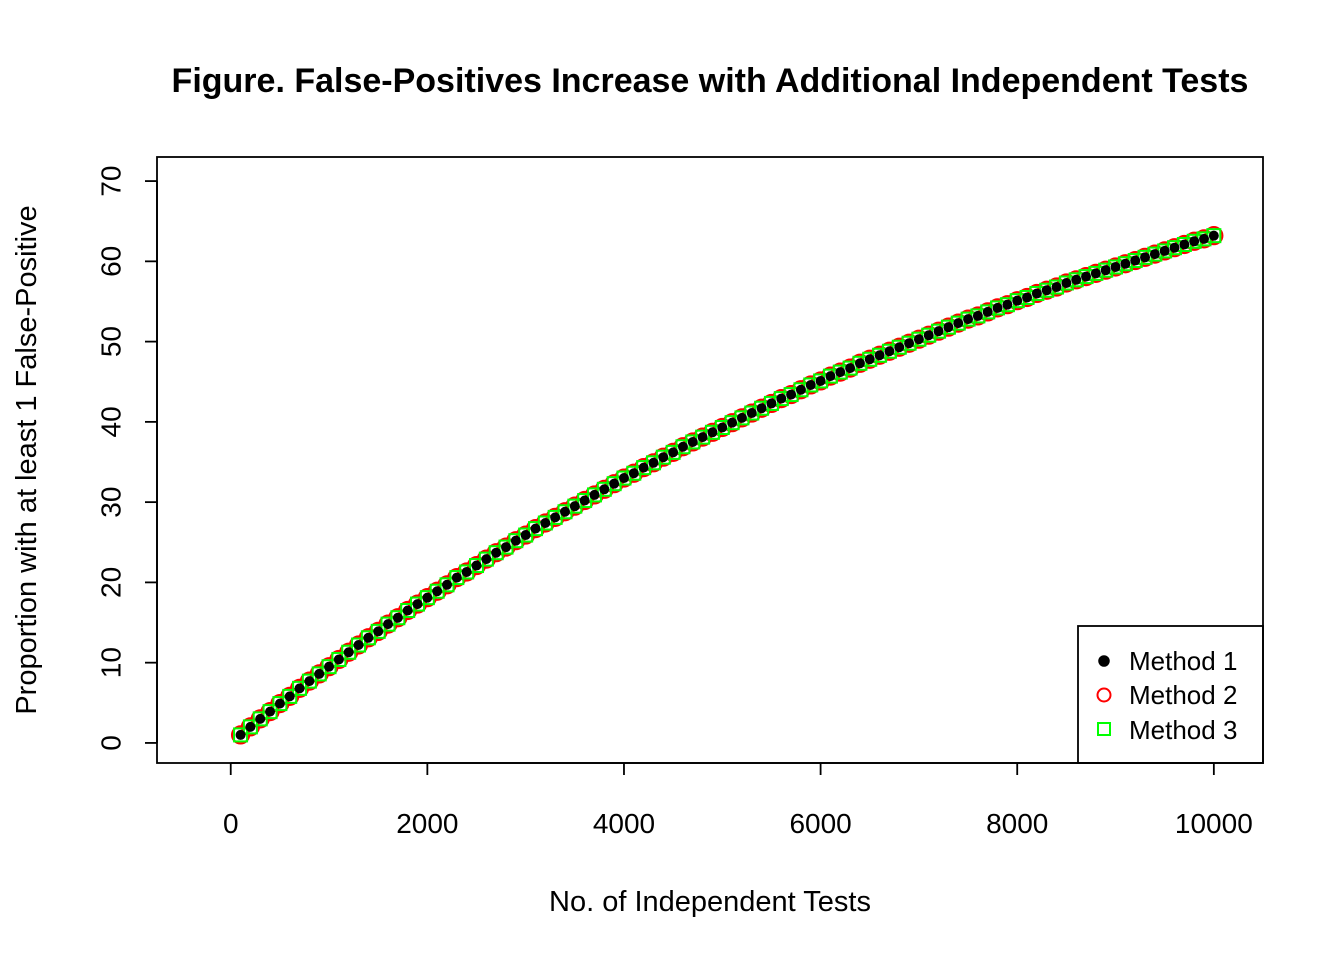 This screenshot has width=1344, height=960. What do you see at coordinates (738, 800) in the screenshot?
I see `x-axis: 0 2000 4000 6000 8000 10000` at bounding box center [738, 800].